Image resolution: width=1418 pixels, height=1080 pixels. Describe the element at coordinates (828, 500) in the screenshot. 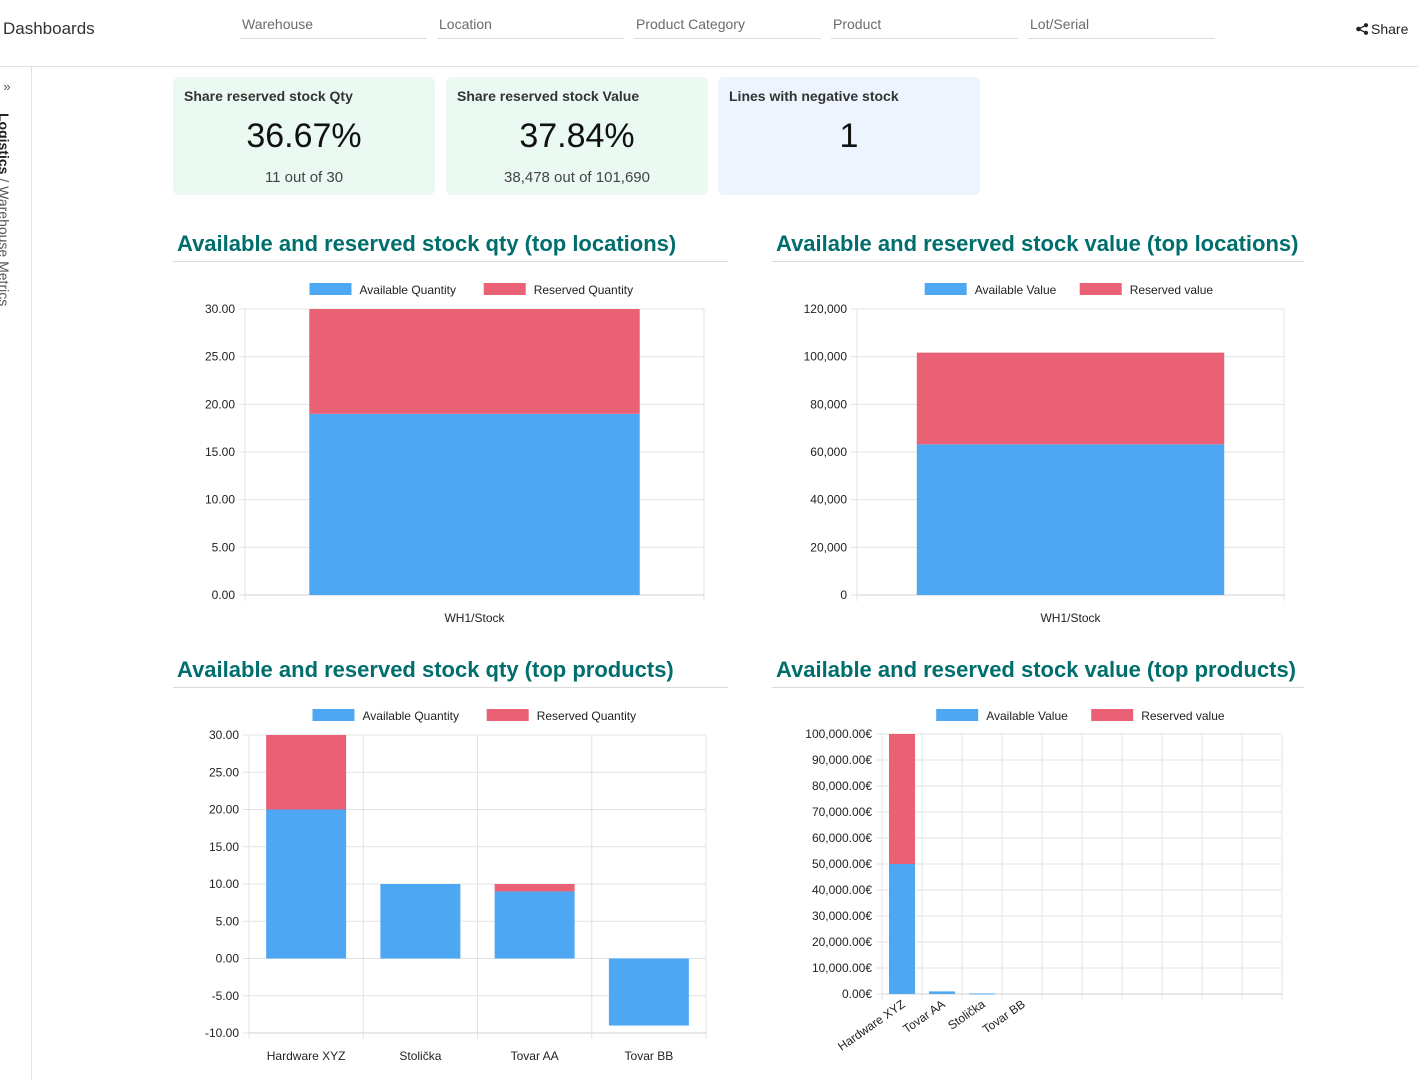

I see `y-tick-label: 40,000` at that location.